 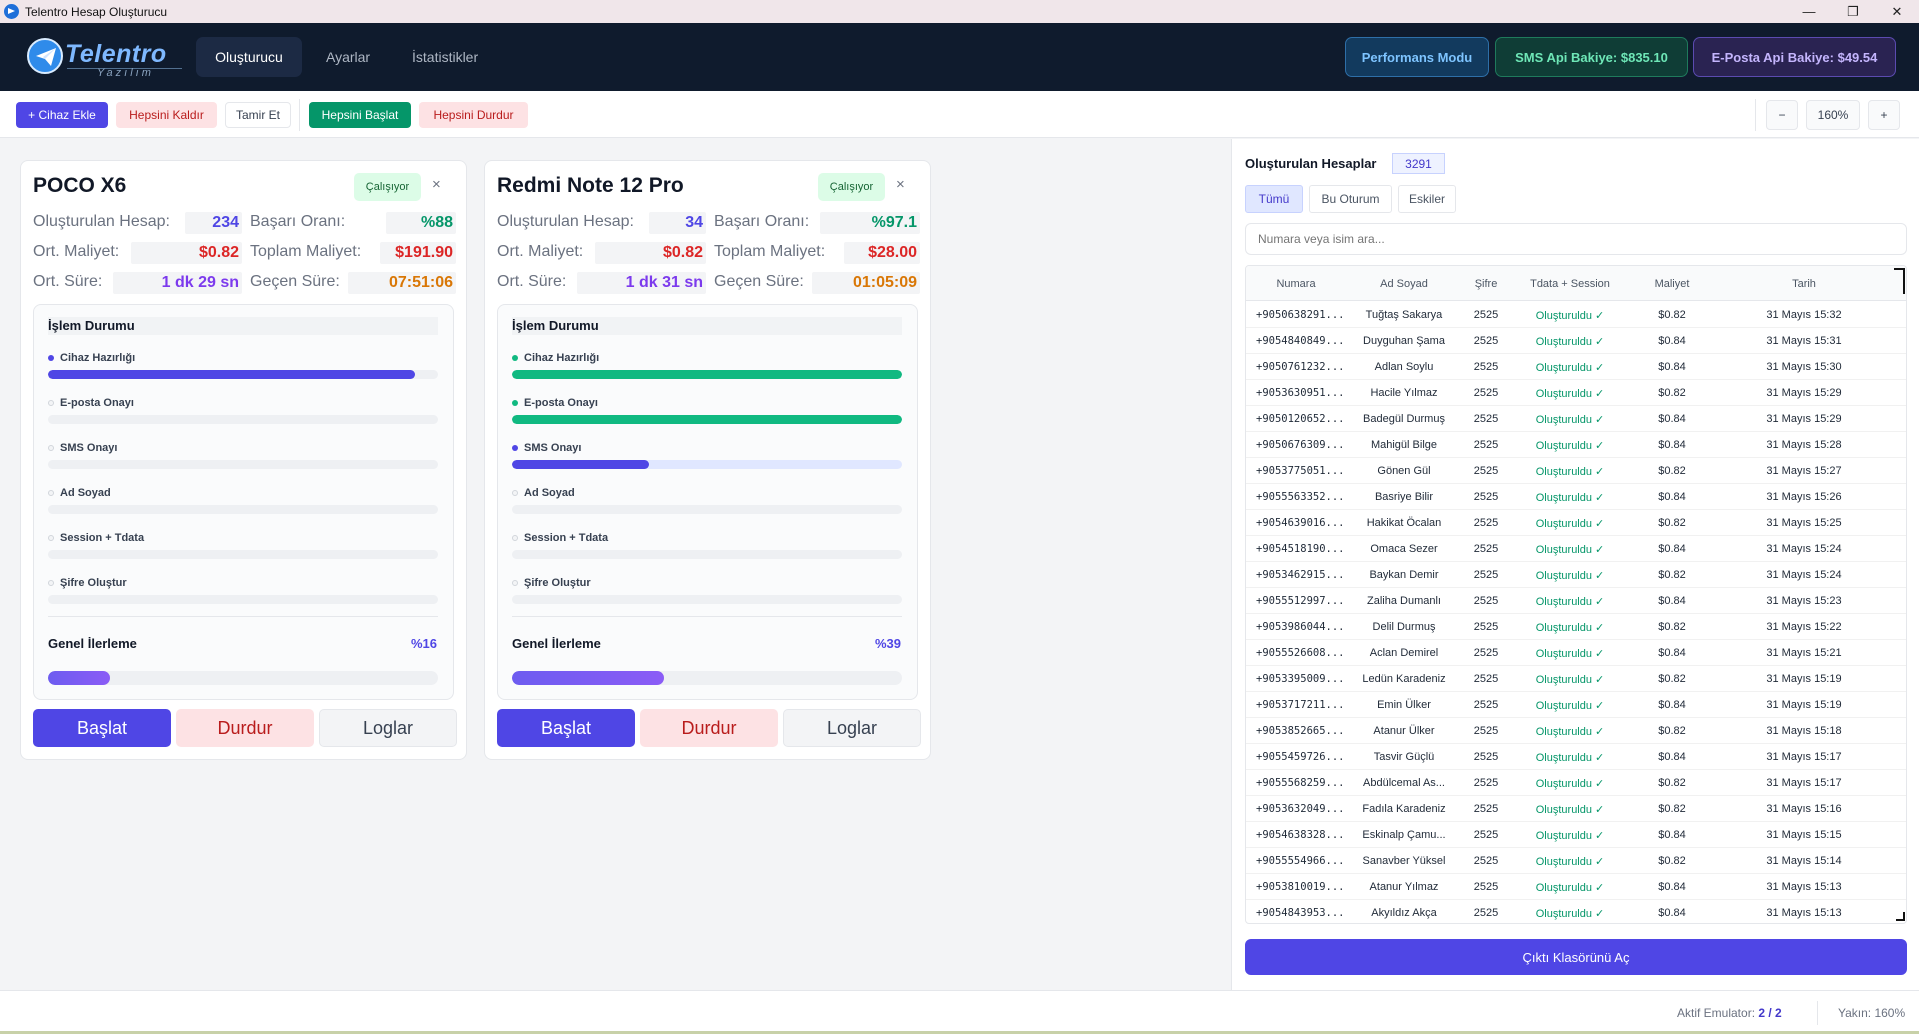 What do you see at coordinates (1404, 283) in the screenshot?
I see `column-header: Ad Soyad` at bounding box center [1404, 283].